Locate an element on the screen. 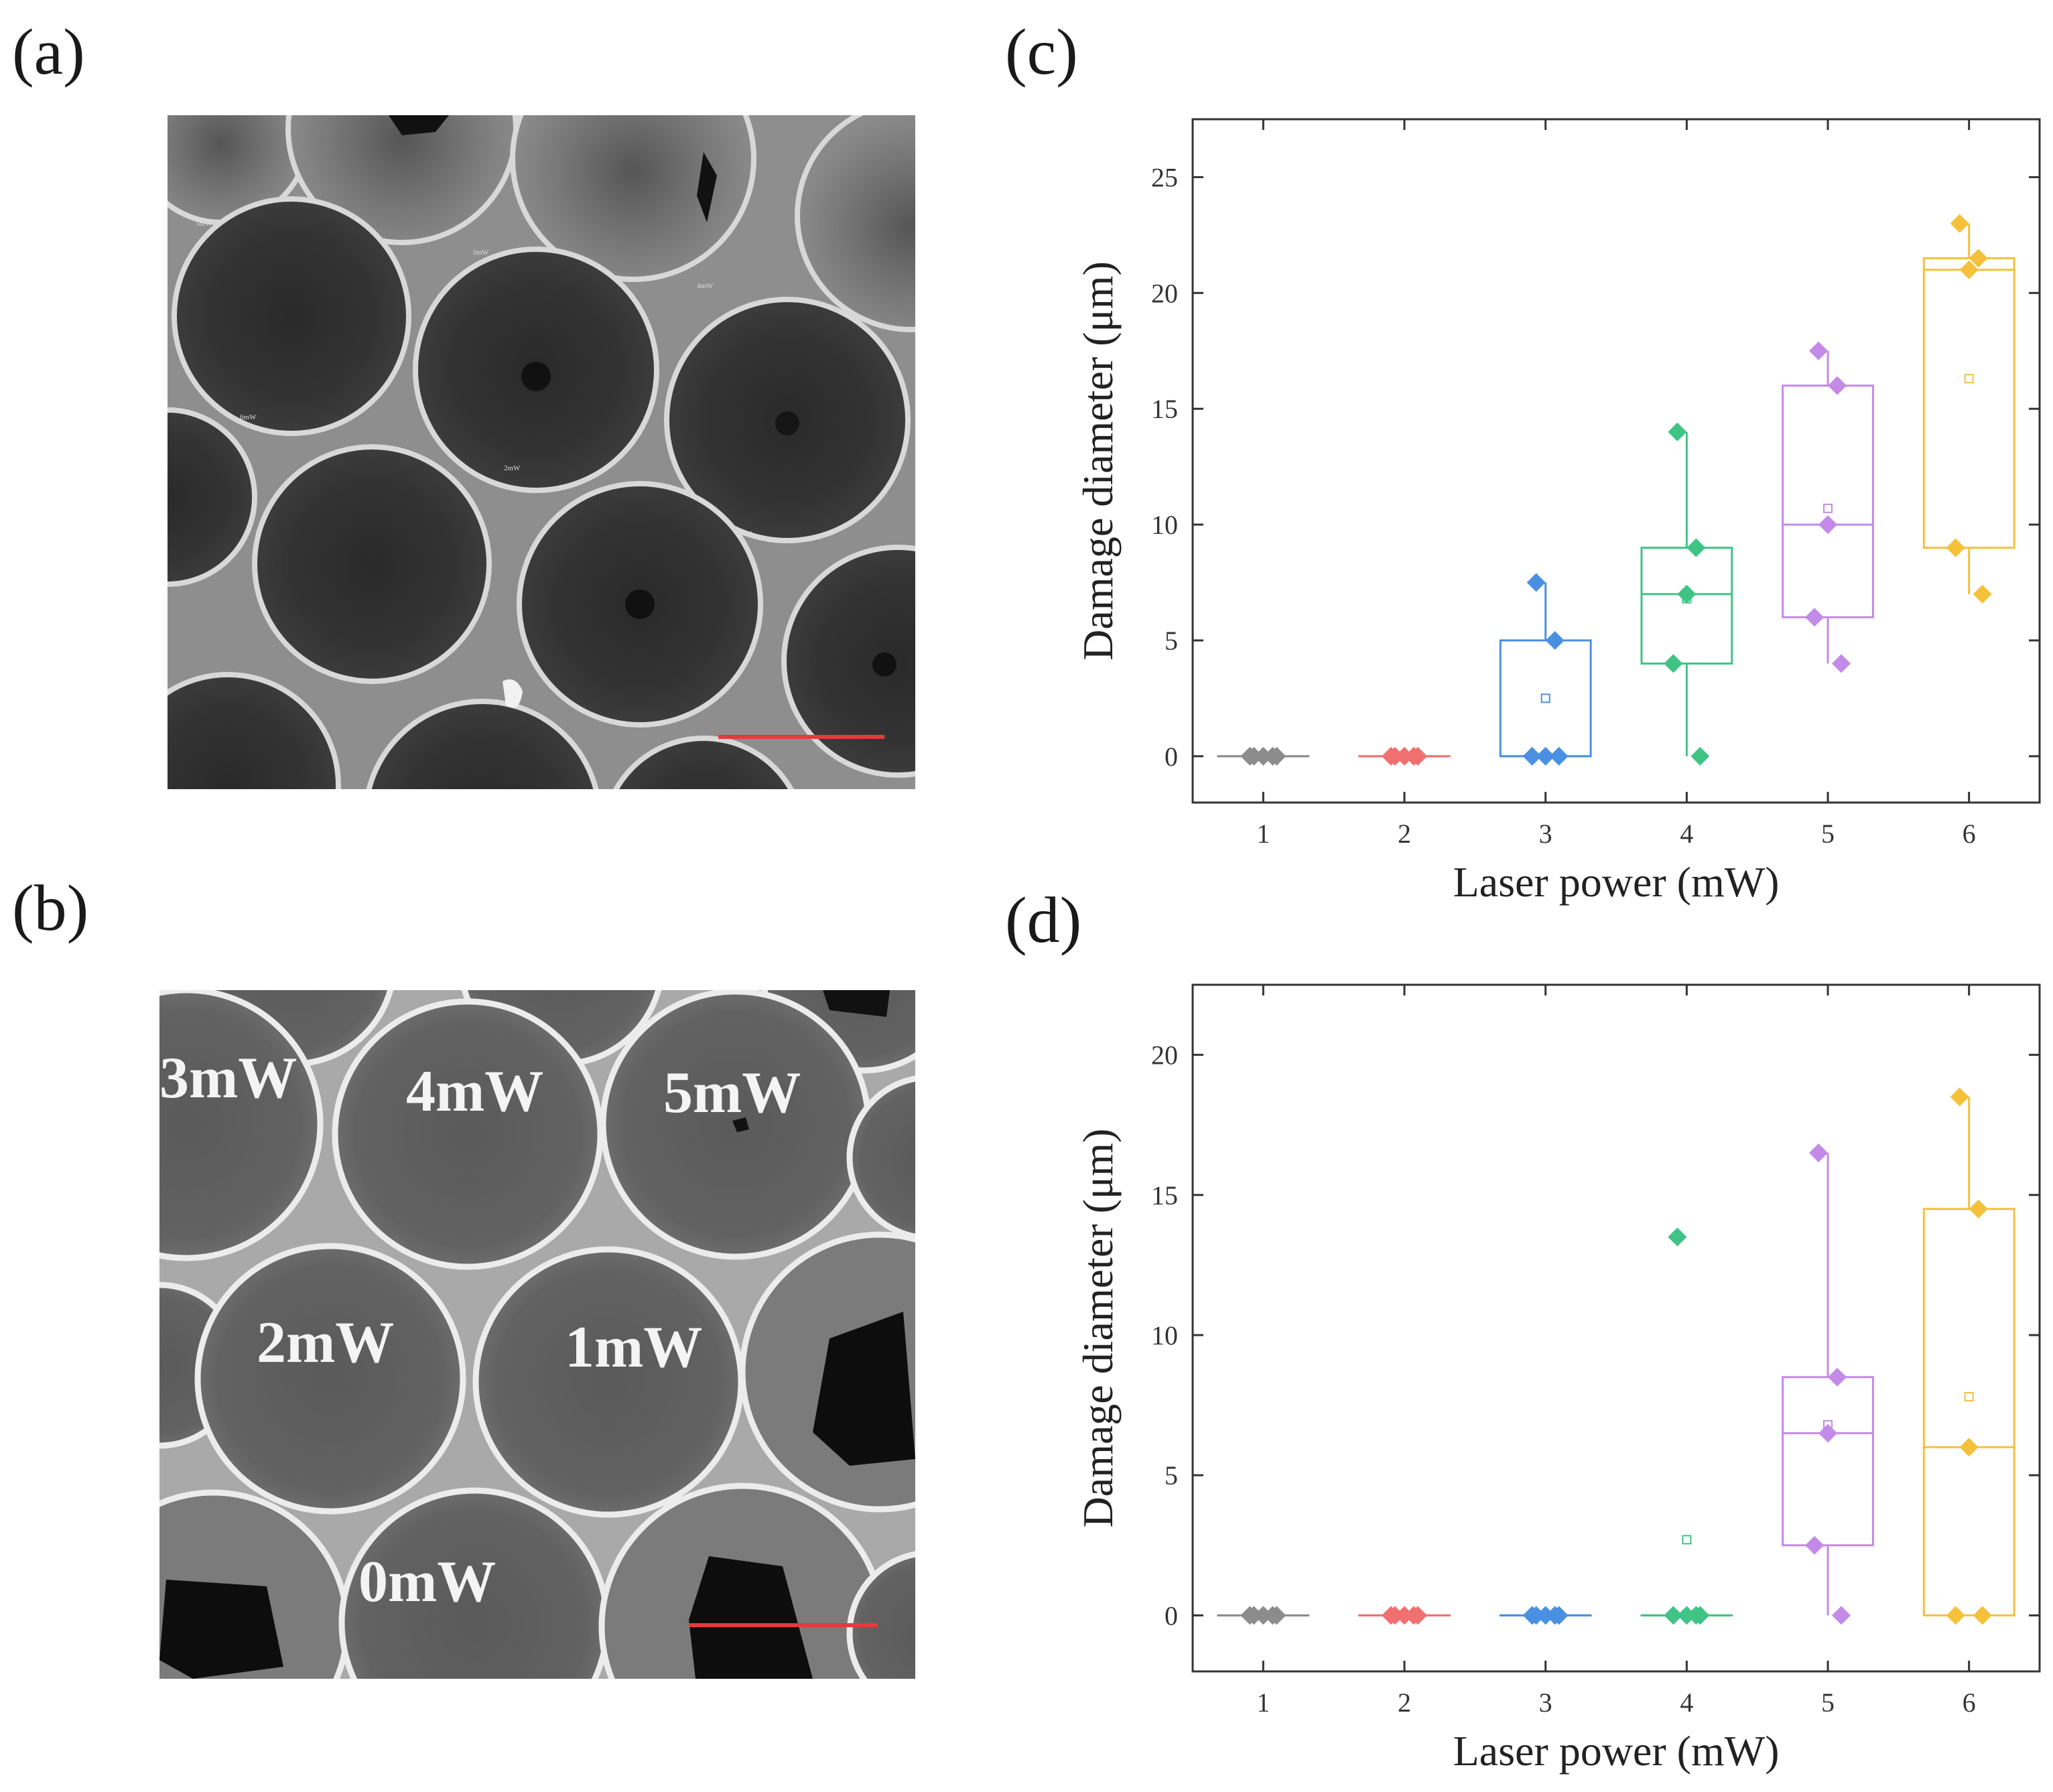  y-tick-label: 25 is located at coordinates (1164, 177).